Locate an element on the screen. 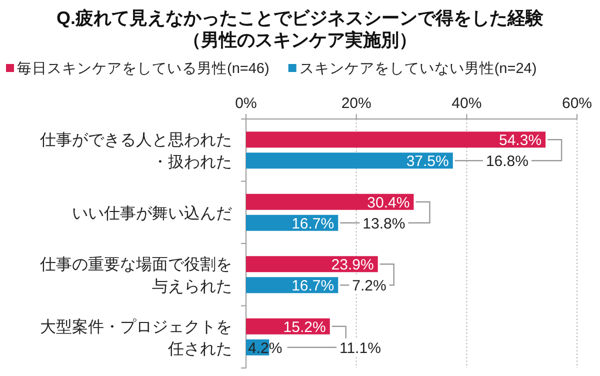 The height and width of the screenshot is (376, 600). legend-label: スキンケアをしていない男性(n=24) is located at coordinates (418, 68).